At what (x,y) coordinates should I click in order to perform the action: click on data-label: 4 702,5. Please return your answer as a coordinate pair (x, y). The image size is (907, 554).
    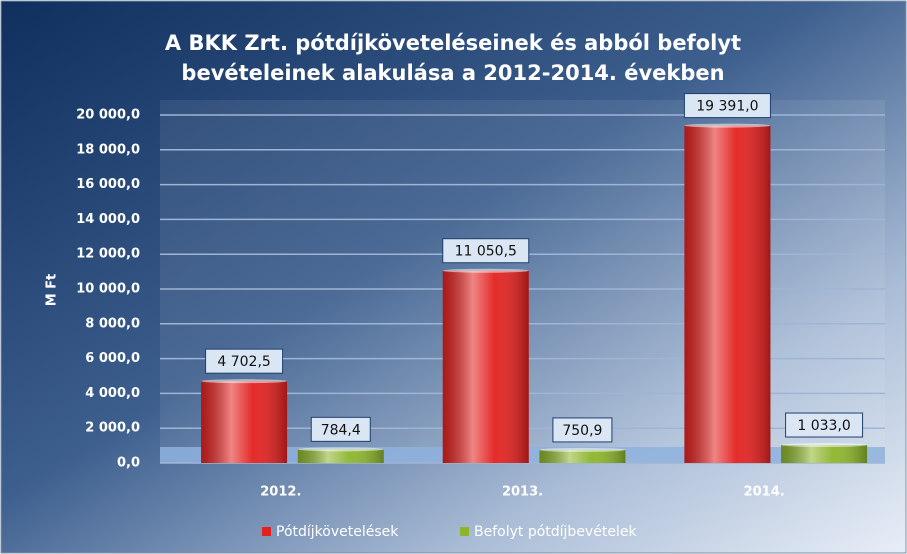
    Looking at the image, I should click on (243, 362).